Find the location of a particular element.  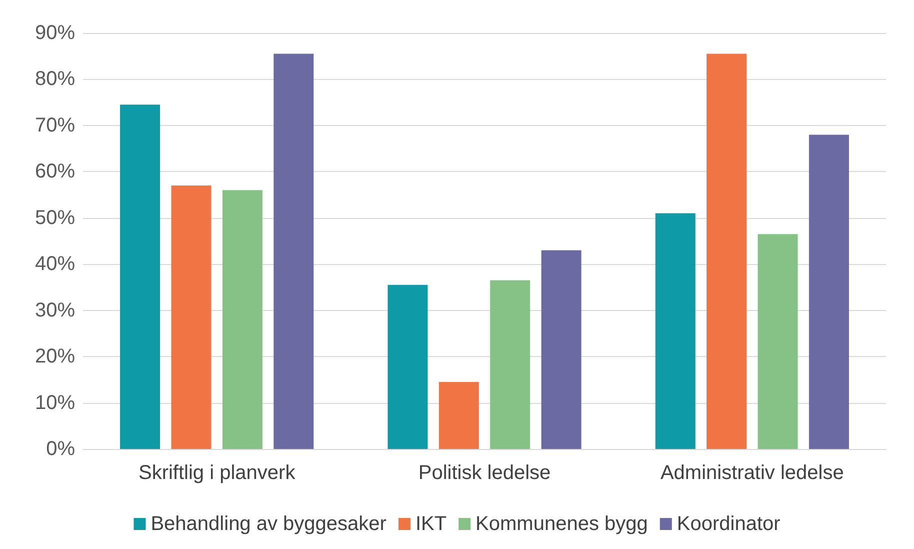

x-tick-label: Politisk ledelse is located at coordinates (484, 473).